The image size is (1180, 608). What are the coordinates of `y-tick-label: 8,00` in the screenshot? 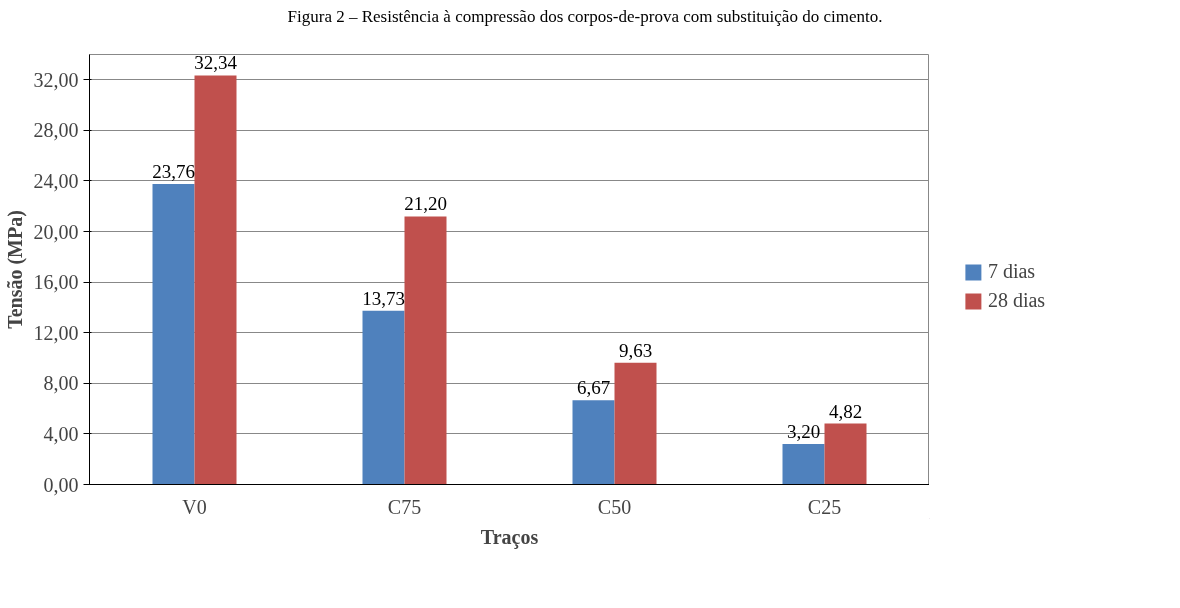 It's located at (61, 383).